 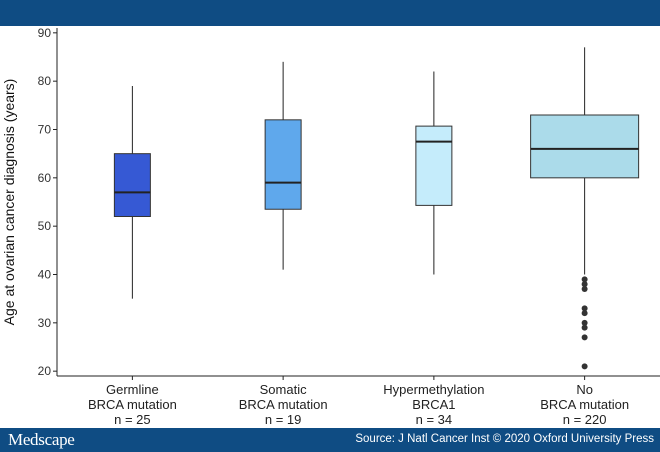 I want to click on y-tick-label: 70, so click(x=45, y=130).